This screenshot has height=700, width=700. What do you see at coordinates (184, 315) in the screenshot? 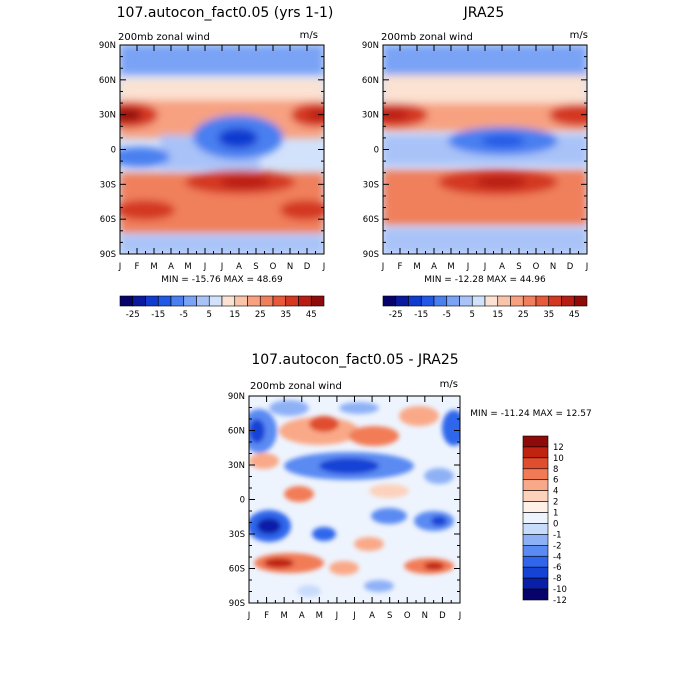
I see `colorbar-label: -5` at bounding box center [184, 315].